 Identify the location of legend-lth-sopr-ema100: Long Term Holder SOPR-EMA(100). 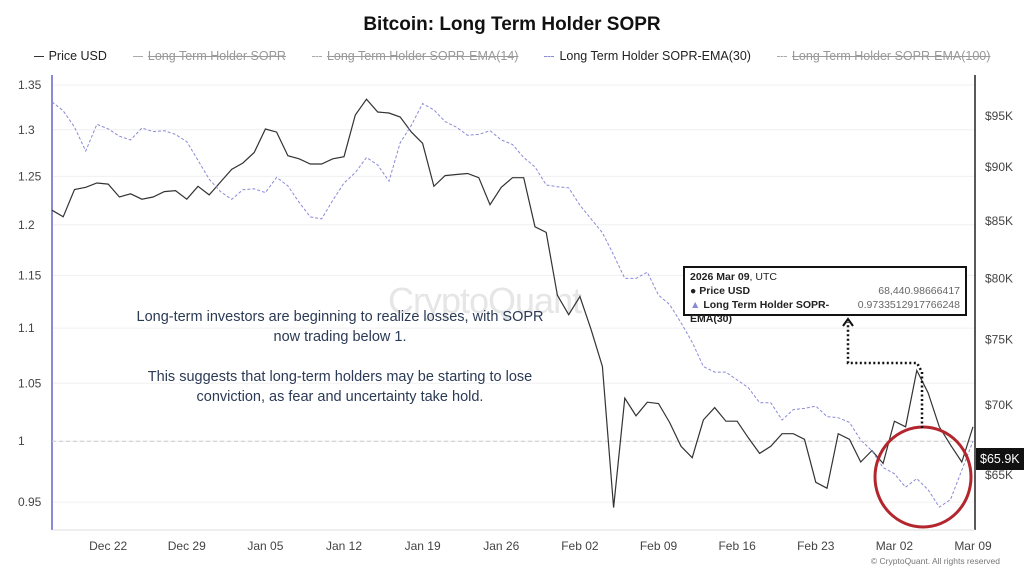
(883, 56).